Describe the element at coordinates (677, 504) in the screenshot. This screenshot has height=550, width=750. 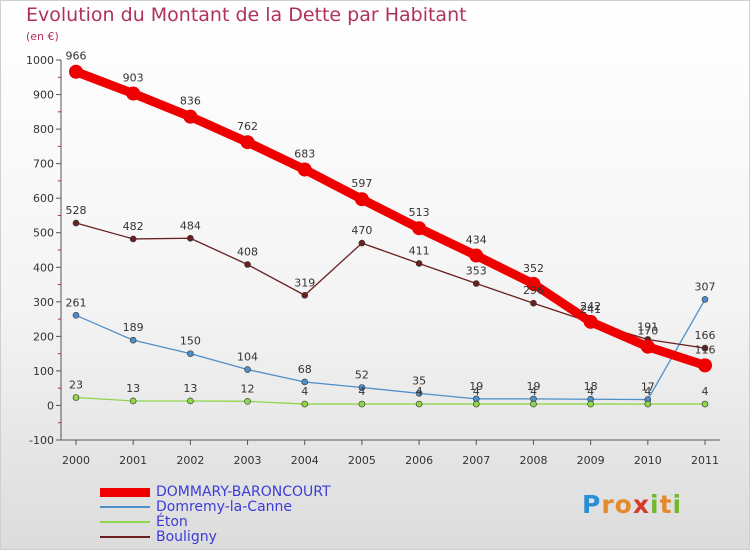
I see `logo-letter: i` at that location.